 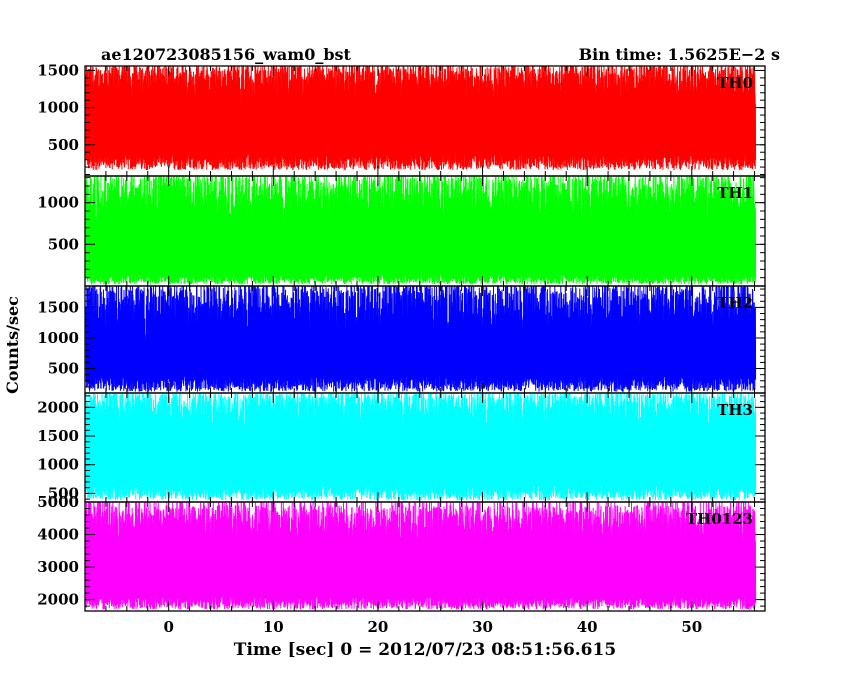 What do you see at coordinates (226, 54) in the screenshot?
I see `chart-title-left: ae120723085156_wam0_bst` at bounding box center [226, 54].